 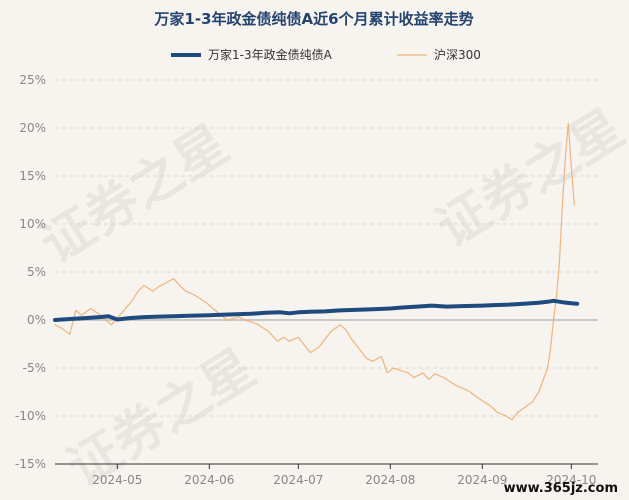 What do you see at coordinates (34, 368) in the screenshot?
I see `y-tick-label: -5%` at bounding box center [34, 368].